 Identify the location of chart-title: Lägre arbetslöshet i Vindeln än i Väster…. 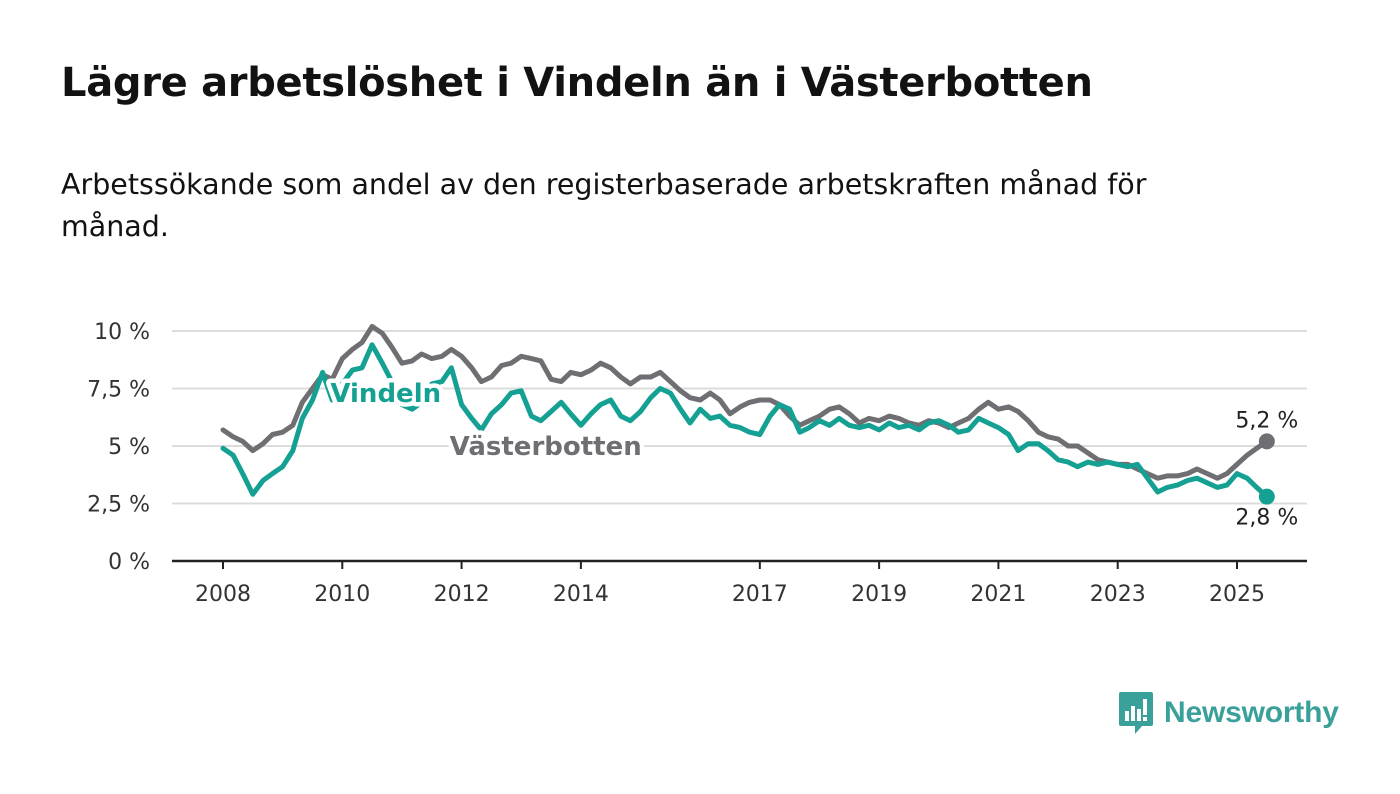
(577, 83).